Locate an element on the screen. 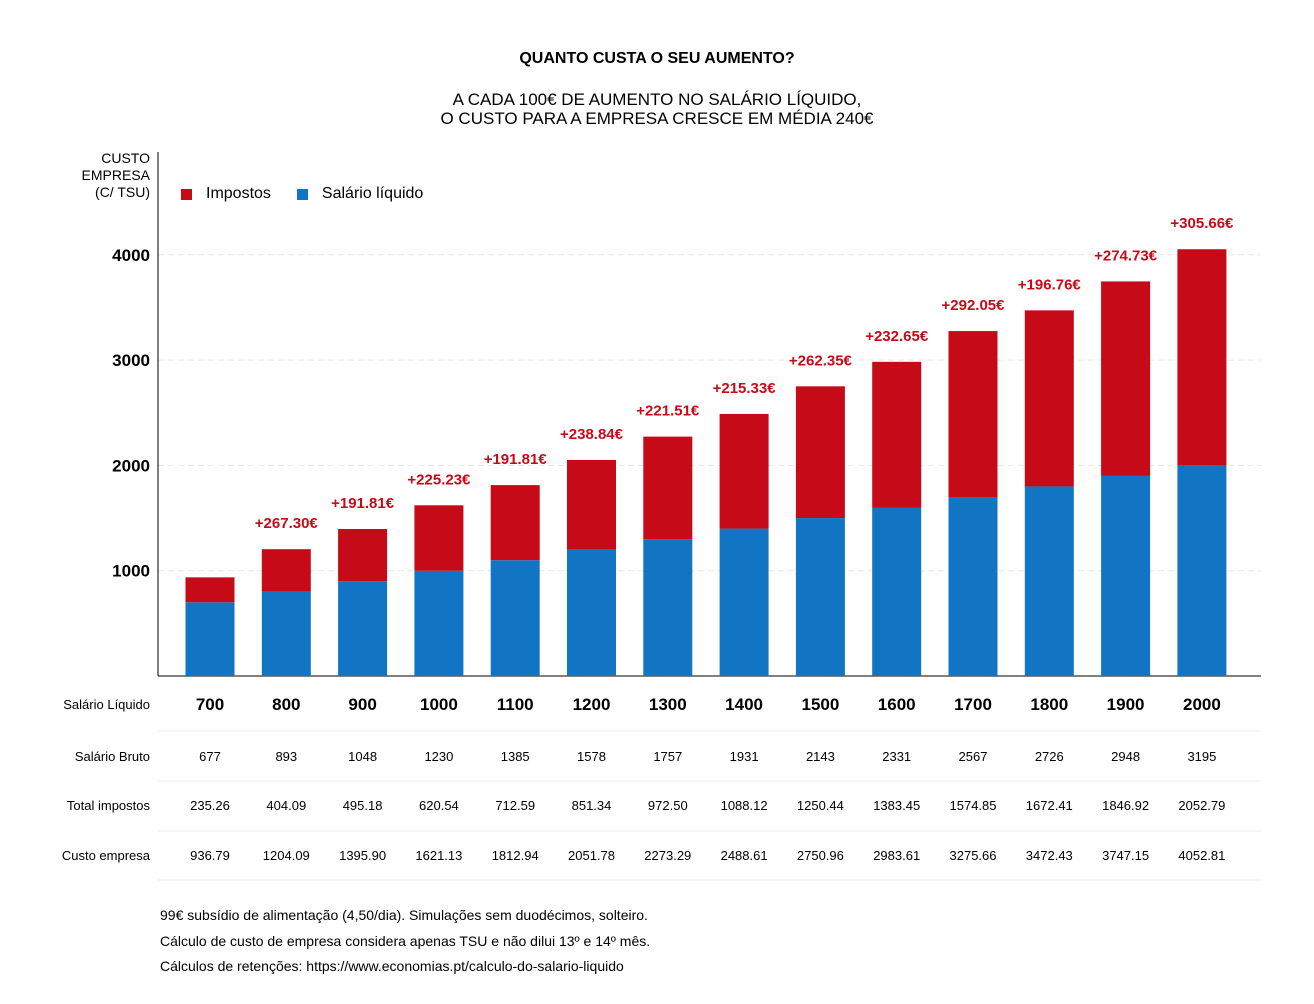 The height and width of the screenshot is (1004, 1314). table-cell-salario-liquido: 1800 is located at coordinates (1049, 704).